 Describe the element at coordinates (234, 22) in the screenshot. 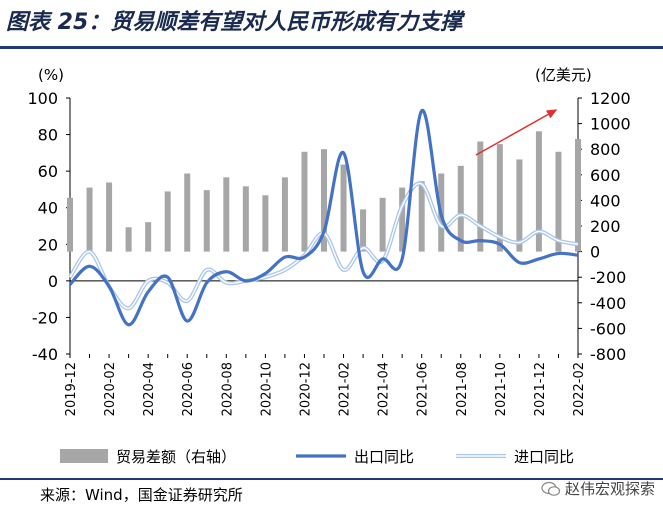

I see `chart-title: 图表 25：贸易顺差有望对人民币形成有力支撑` at that location.